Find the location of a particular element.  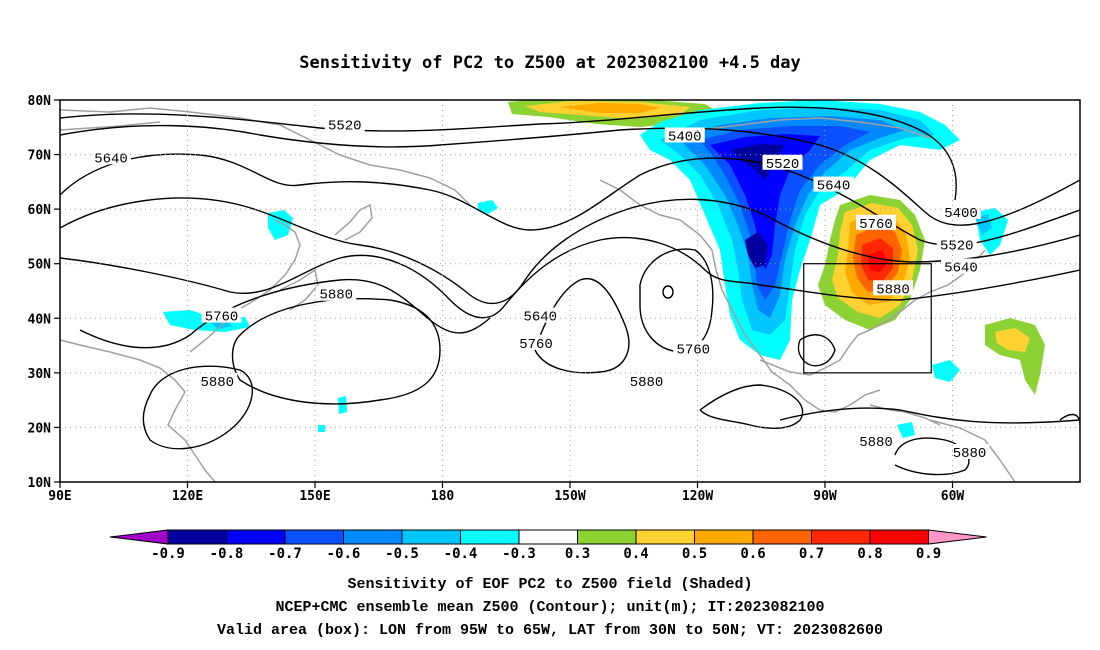

colorbar-label: -0.6 is located at coordinates (344, 554).